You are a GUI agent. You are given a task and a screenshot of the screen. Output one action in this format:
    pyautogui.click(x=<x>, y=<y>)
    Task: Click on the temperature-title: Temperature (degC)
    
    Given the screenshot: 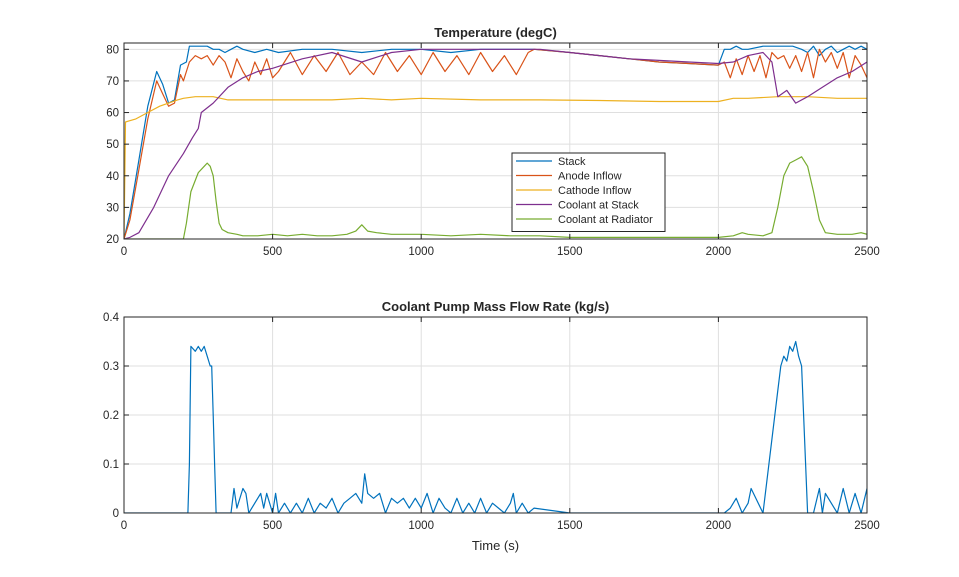 What is the action you would take?
    pyautogui.click(x=495, y=32)
    